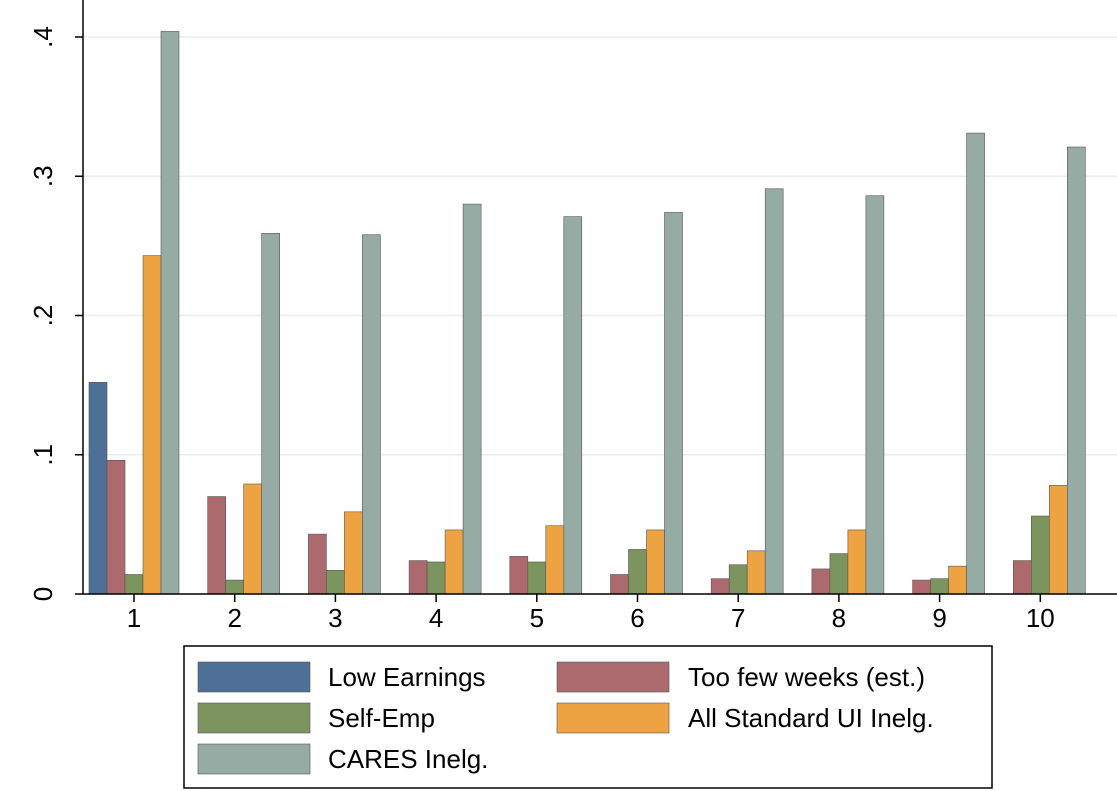 The image size is (1117, 791). What do you see at coordinates (43, 594) in the screenshot?
I see `y-tick-label: 0` at bounding box center [43, 594].